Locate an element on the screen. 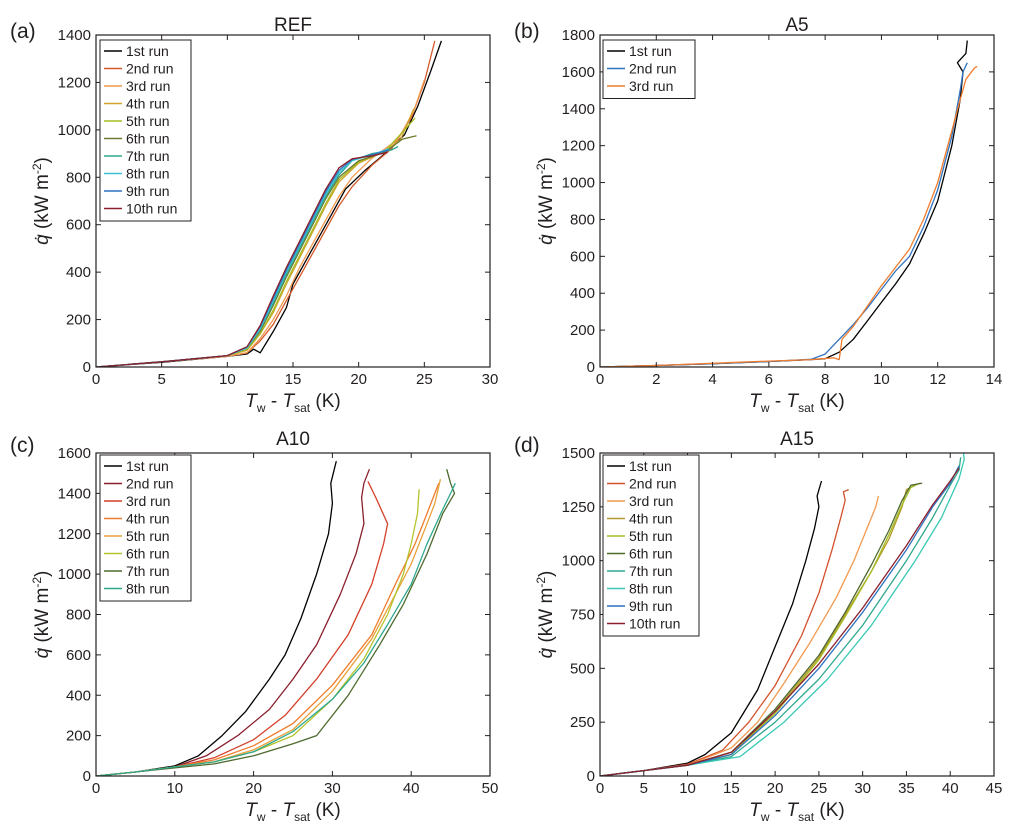 Image resolution: width=1020 pixels, height=835 pixels. legend-label: 5th run is located at coordinates (148, 536).